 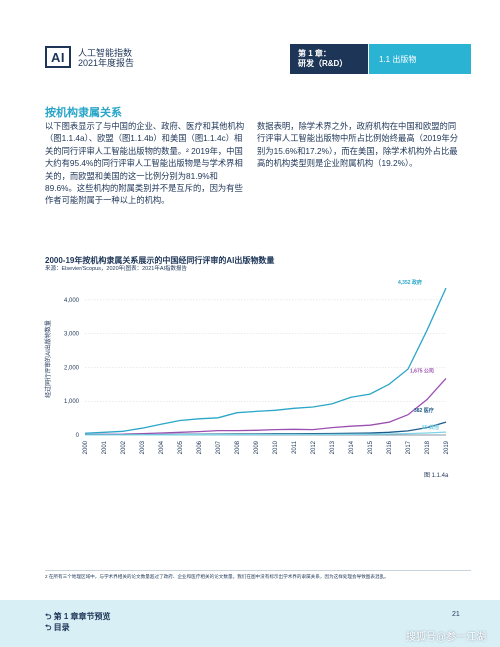 I want to click on series-end-label: 382 医疗, so click(x=424, y=410).